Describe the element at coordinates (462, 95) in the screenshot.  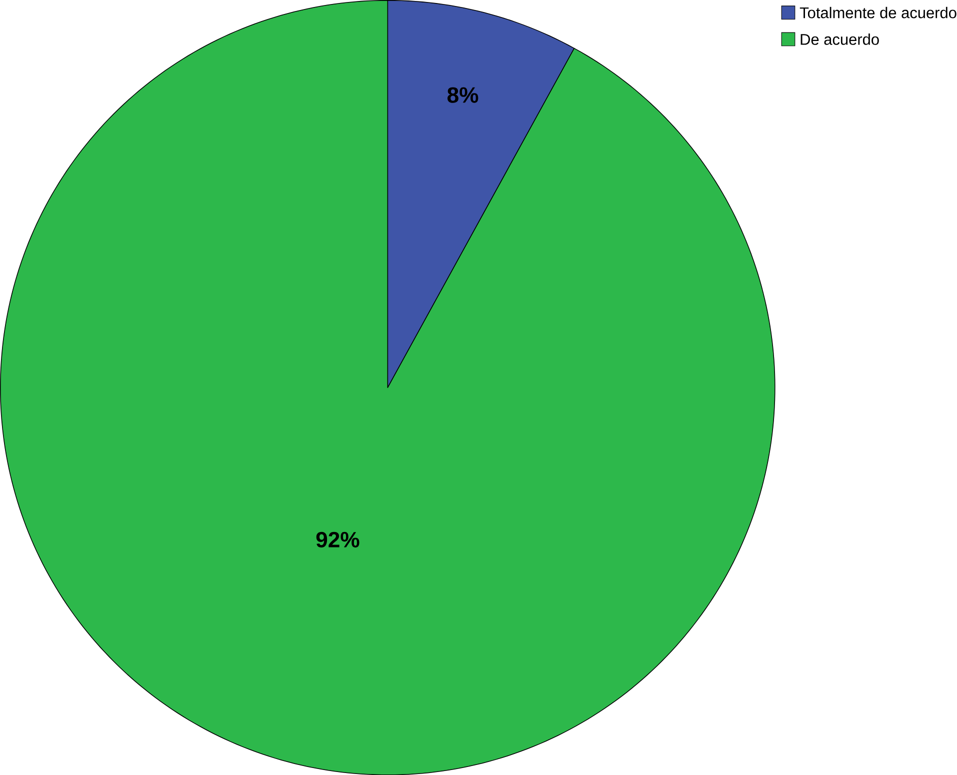
I see `data-label: 8%` at that location.